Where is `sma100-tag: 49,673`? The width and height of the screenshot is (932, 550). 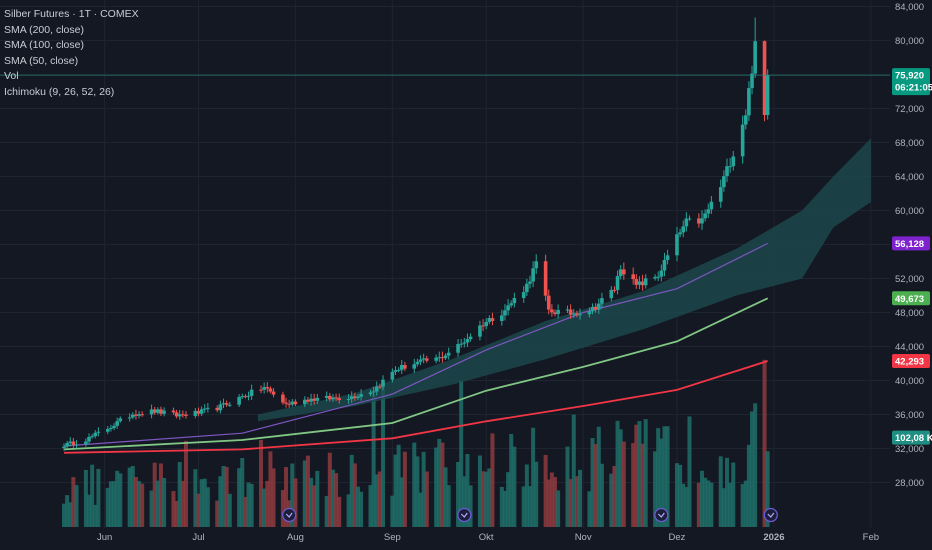 sma100-tag: 49,673 is located at coordinates (909, 299).